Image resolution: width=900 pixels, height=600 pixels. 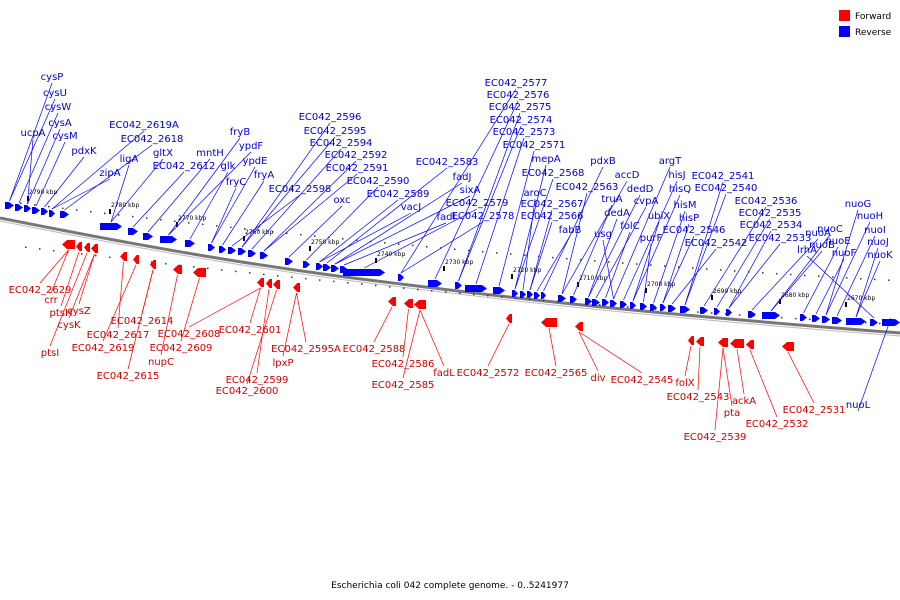 What do you see at coordinates (534, 145) in the screenshot?
I see `reverse-gene-label: EC042_2571` at bounding box center [534, 145].